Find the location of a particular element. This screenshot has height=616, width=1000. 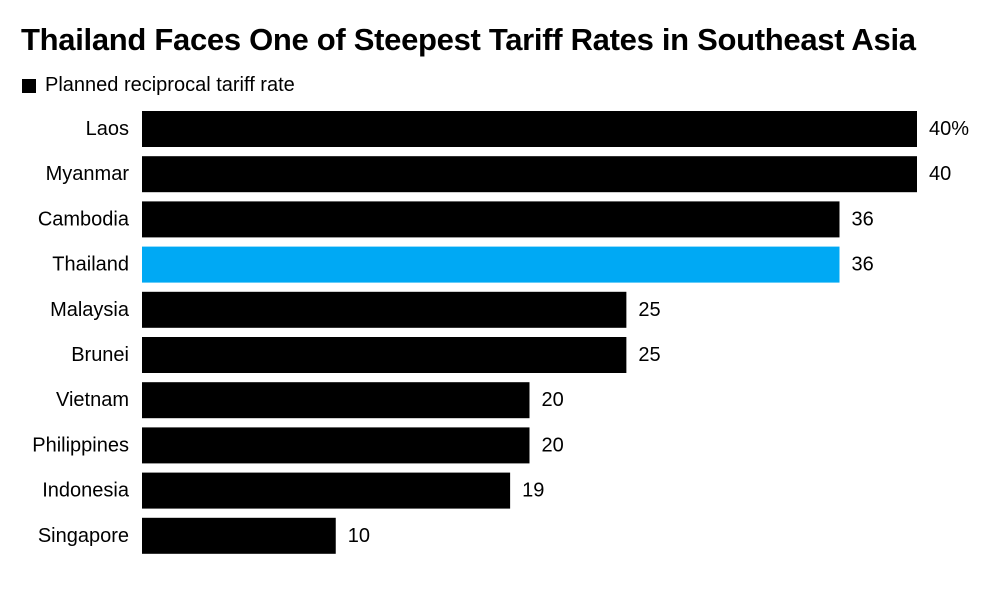

value-label-philippines: 20 is located at coordinates (553, 445).